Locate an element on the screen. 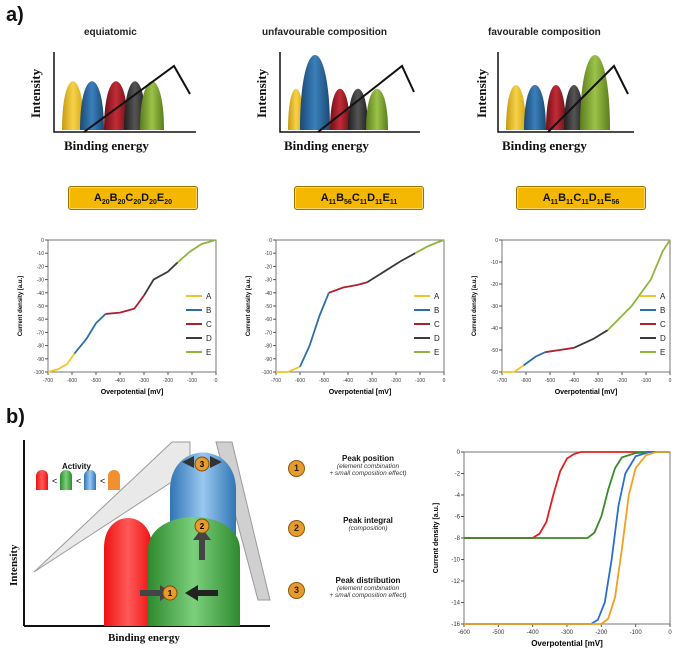 Image resolution: width=683 pixels, height=659 pixels. y-tick-label: -30 is located at coordinates (494, 307).